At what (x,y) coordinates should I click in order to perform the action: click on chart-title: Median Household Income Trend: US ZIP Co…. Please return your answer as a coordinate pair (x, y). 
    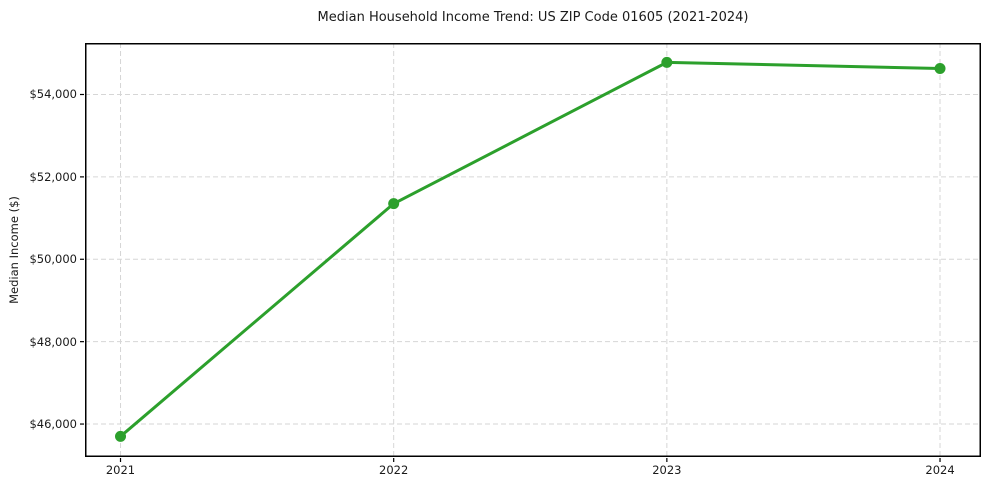
    Looking at the image, I should click on (533, 17).